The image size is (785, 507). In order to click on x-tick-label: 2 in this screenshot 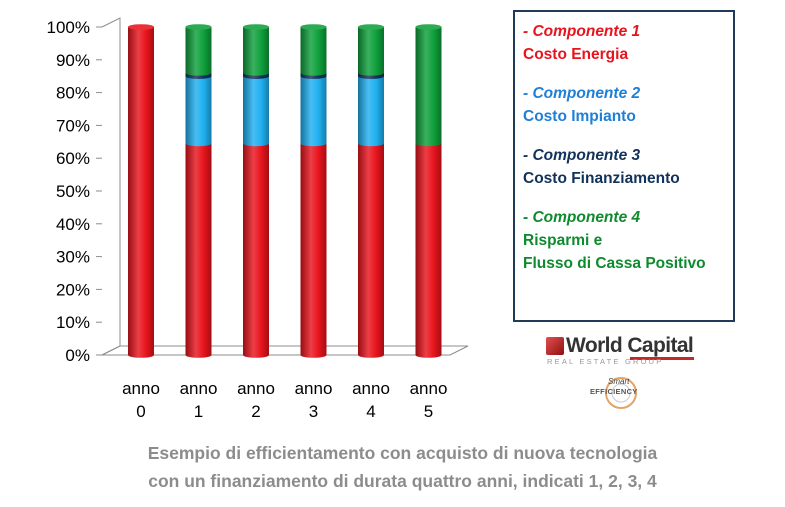, I will do `click(255, 411)`.